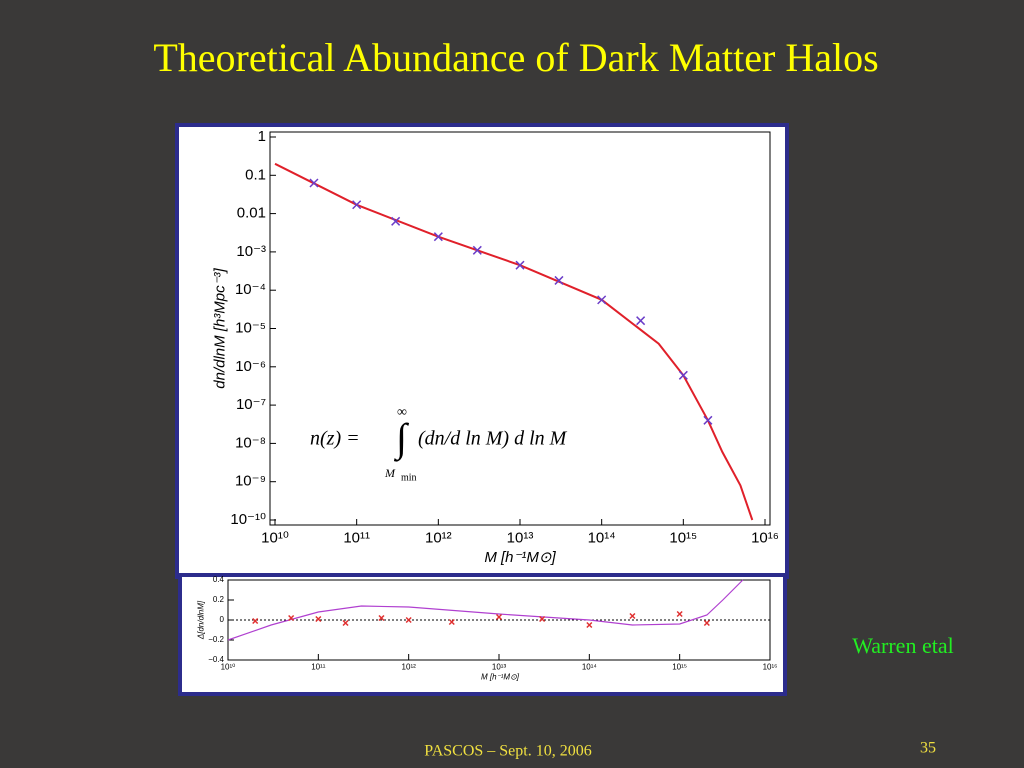 This screenshot has height=768, width=1024. Describe the element at coordinates (902, 645) in the screenshot. I see `credit: Warren etal` at that location.